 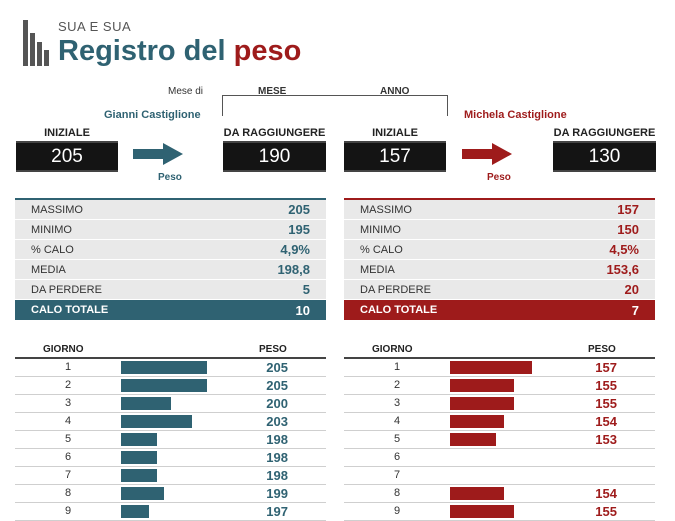 What do you see at coordinates (395, 133) in the screenshot?
I see `right-start-label: INIZIALE` at bounding box center [395, 133].